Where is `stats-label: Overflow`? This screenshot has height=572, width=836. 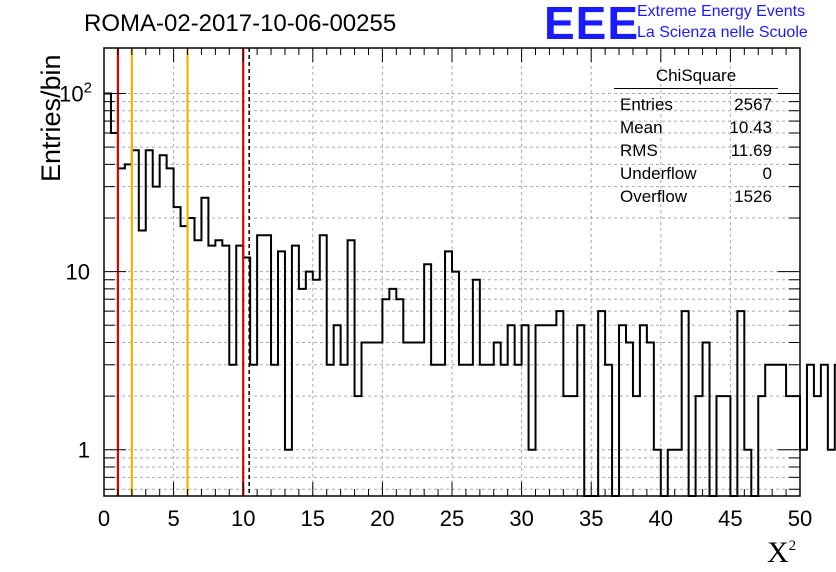 stats-label: Overflow is located at coordinates (654, 196).